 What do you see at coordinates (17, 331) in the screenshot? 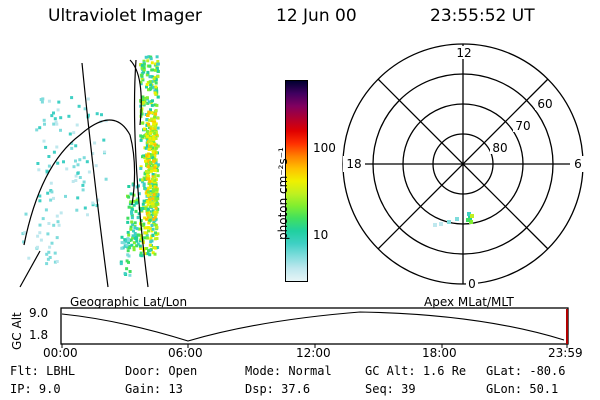
I see `track-axis-label: GC Alt` at bounding box center [17, 331].